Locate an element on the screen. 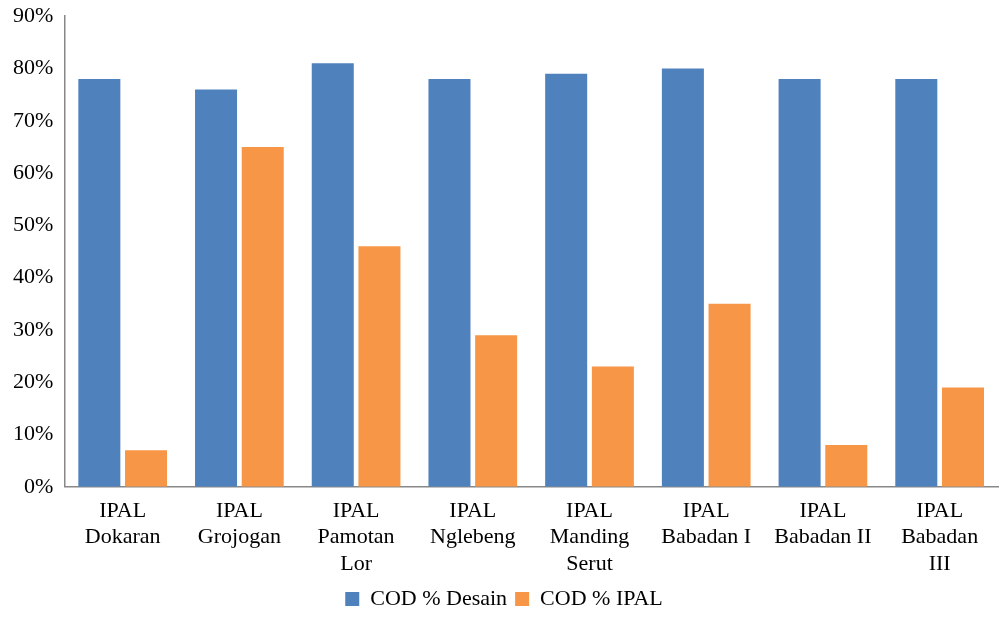 The width and height of the screenshot is (1002, 628). y-tick-label: 10% is located at coordinates (33, 433).